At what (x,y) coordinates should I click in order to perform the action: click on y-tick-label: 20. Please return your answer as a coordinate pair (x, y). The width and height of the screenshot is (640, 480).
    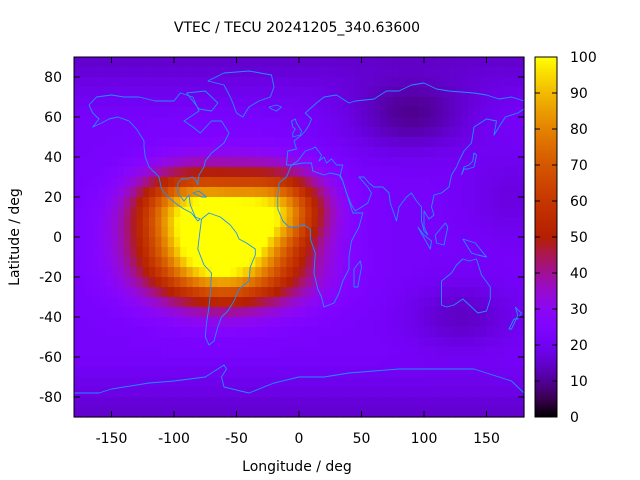
    Looking at the image, I should click on (53, 198).